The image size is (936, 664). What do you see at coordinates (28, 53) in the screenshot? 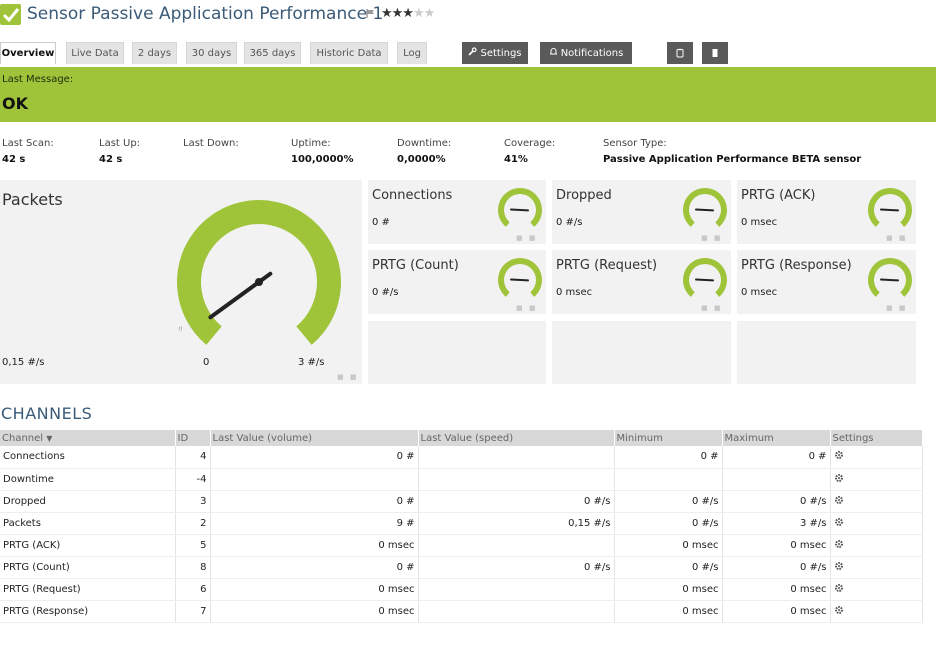
I see `tab-overview: Overview` at bounding box center [28, 53].